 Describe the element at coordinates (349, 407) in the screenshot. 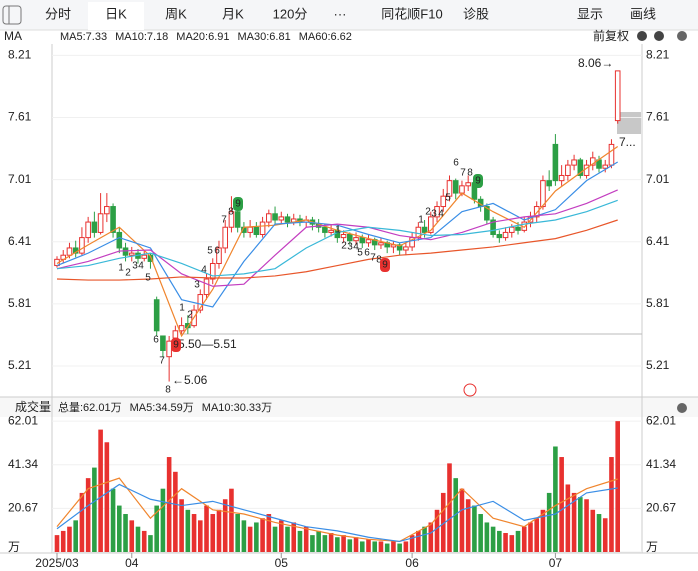

I see `volume-header` at that location.